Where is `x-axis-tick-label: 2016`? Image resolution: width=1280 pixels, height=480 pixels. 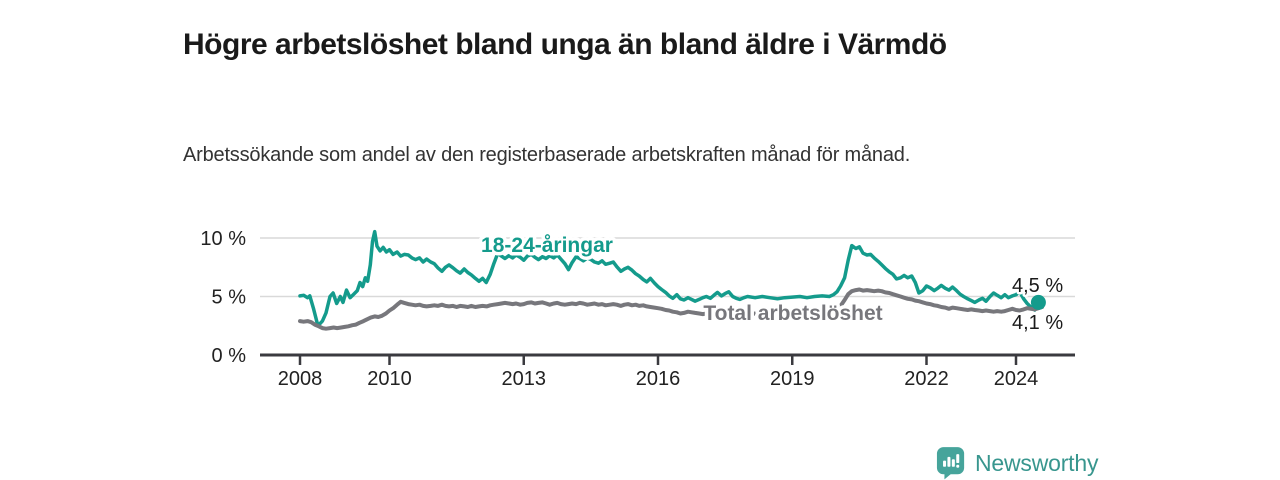
x-axis-tick-label: 2016 is located at coordinates (658, 379).